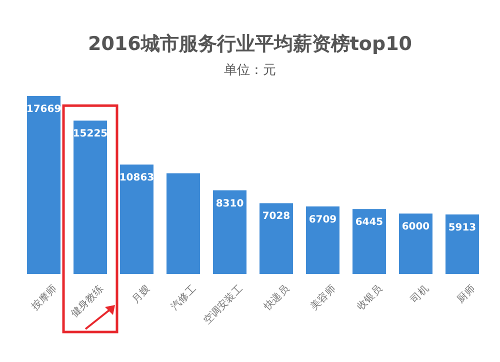 The image size is (500, 362). I want to click on x-tick-label: 汽修工, so click(183, 297).